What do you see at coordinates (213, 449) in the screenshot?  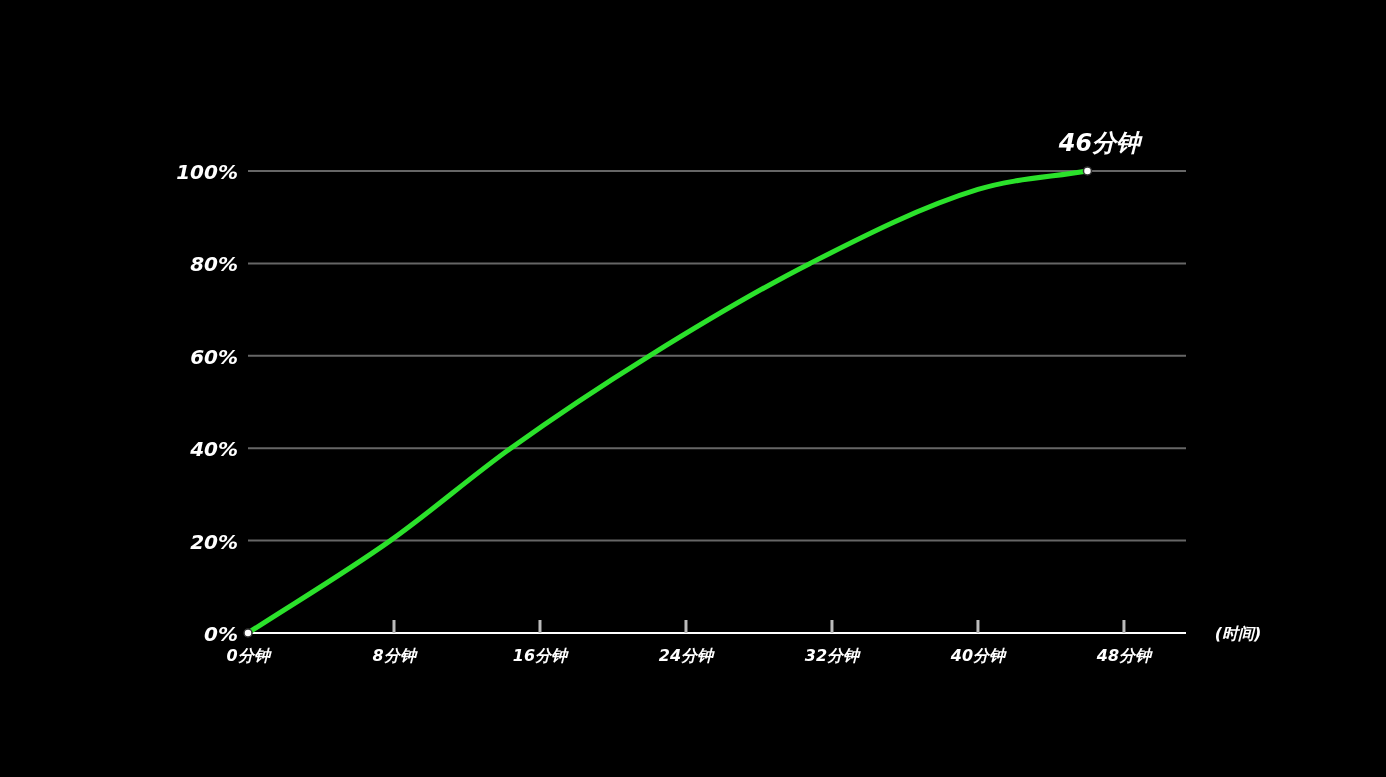 I see `y-tick-label: 40%` at bounding box center [213, 449].